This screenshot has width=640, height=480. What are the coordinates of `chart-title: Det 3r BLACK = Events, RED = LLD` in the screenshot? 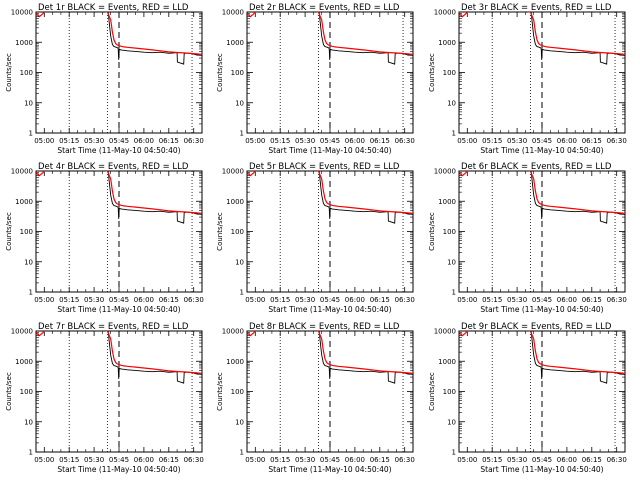 It's located at (536, 8).